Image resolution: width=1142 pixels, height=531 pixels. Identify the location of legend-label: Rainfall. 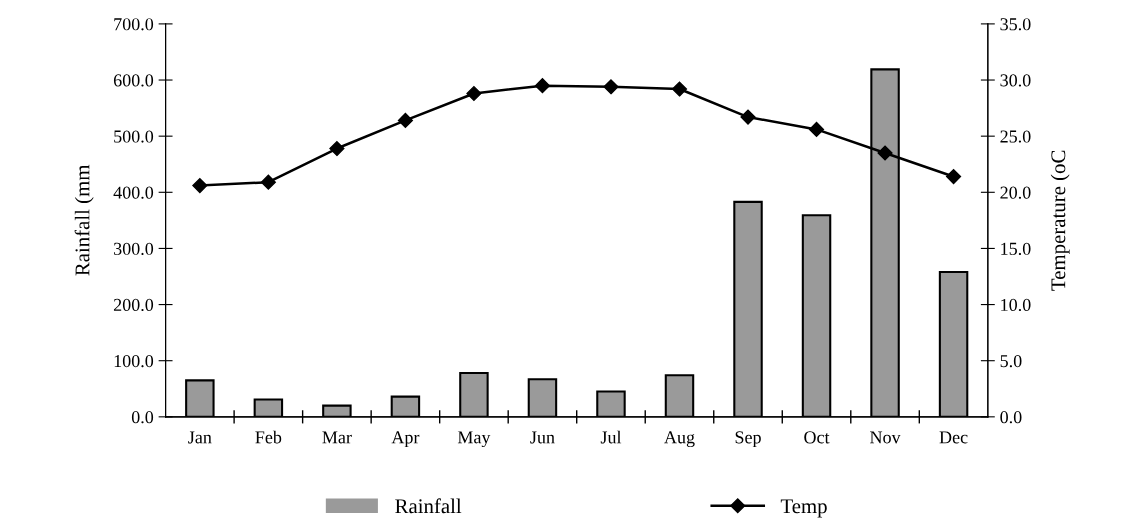
(428, 506).